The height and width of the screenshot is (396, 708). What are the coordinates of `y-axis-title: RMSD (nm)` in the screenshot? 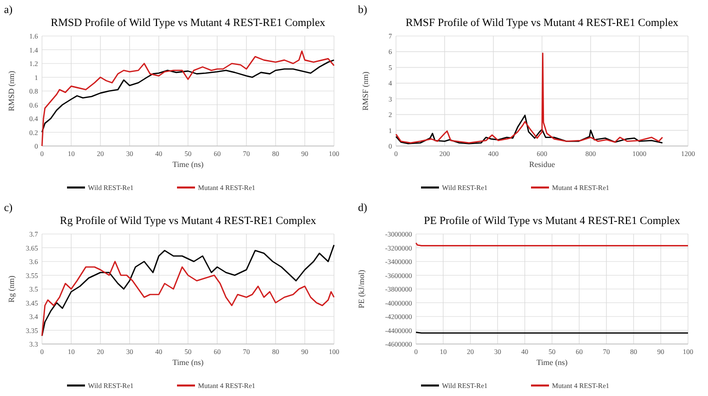 It's located at (11, 91).